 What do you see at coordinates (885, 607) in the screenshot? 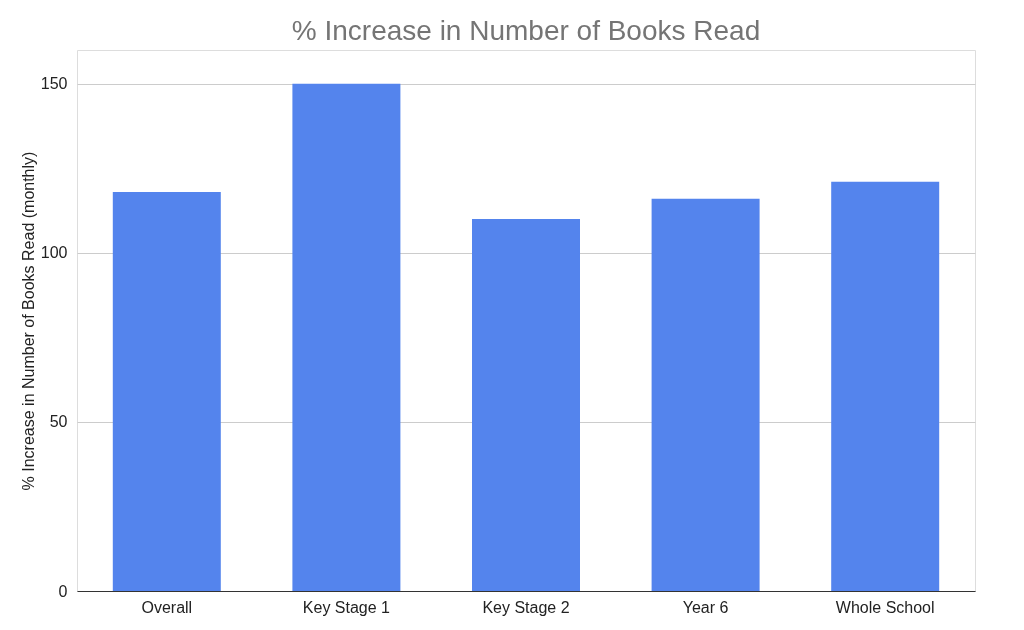
I see `x-tick-label: Whole School` at bounding box center [885, 607].